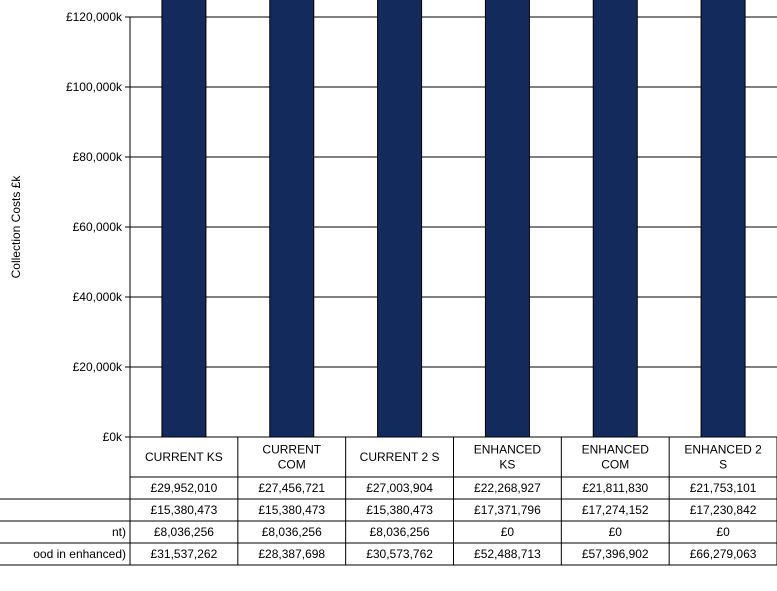 The width and height of the screenshot is (777, 591). What do you see at coordinates (291, 488) in the screenshot?
I see `data-label: £27,456,721` at bounding box center [291, 488].